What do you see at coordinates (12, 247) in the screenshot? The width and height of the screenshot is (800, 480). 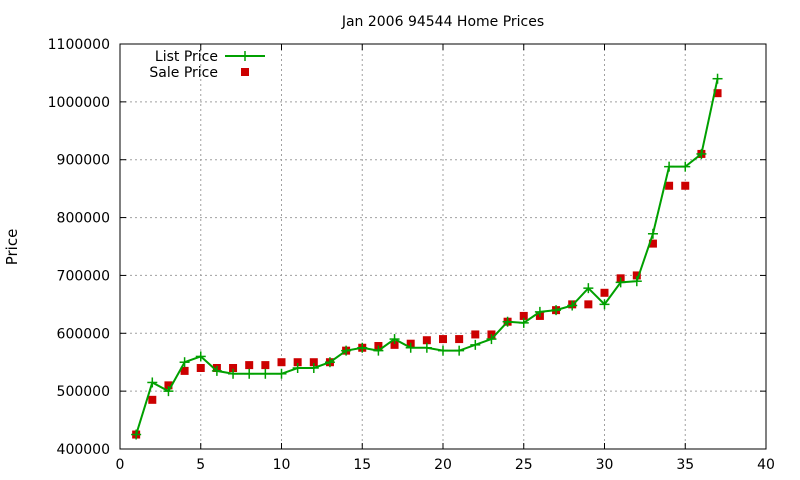 I see `y-axis-label: Price` at bounding box center [12, 247].